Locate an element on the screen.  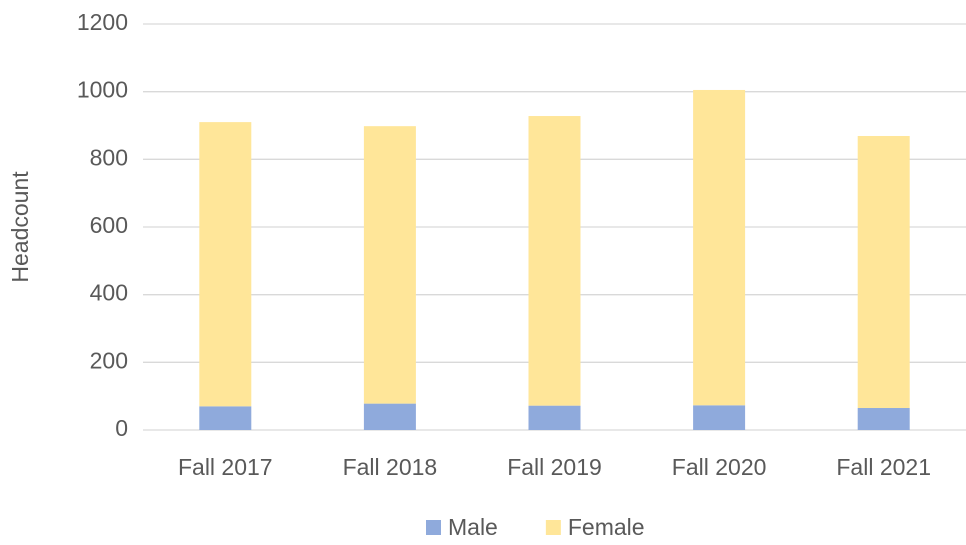
legend-label: Female is located at coordinates (606, 527).